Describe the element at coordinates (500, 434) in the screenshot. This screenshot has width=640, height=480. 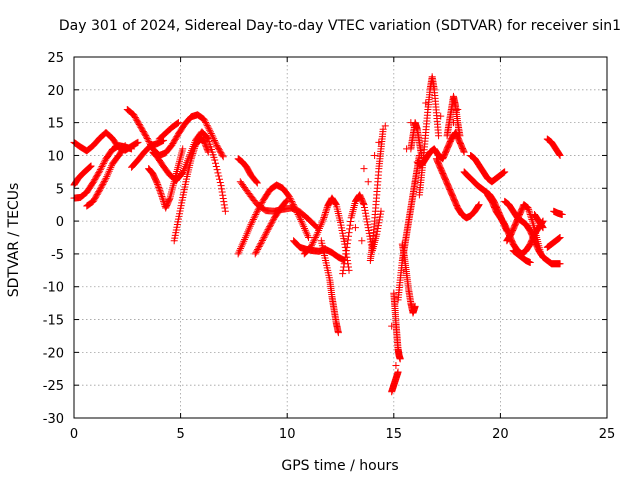
I see `x-tick-label: 20` at that location.